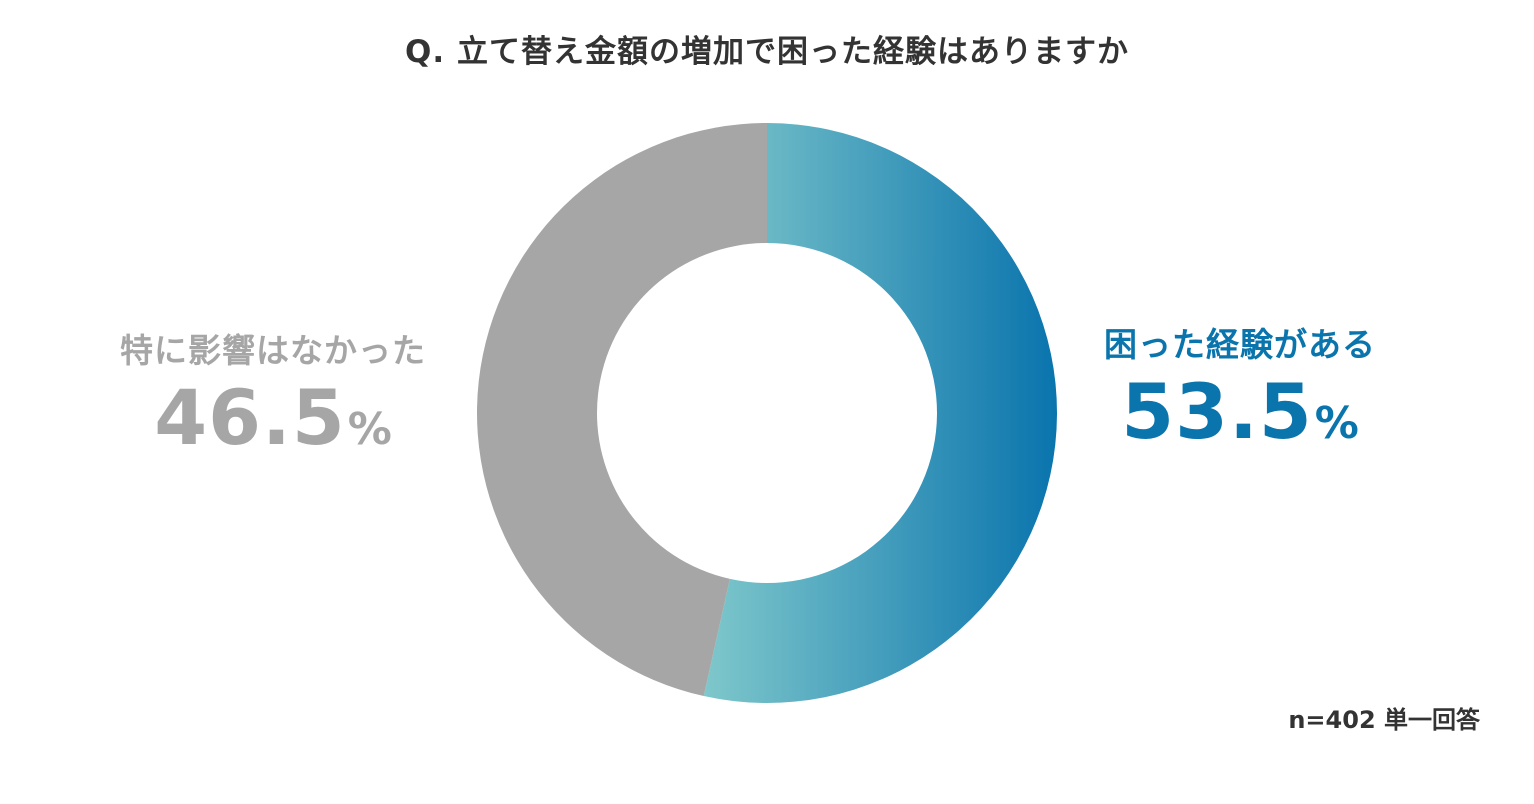 The image size is (1534, 804). I want to click on slice-label-no-impact: 特に影響はなかった 46.5%, so click(273, 390).